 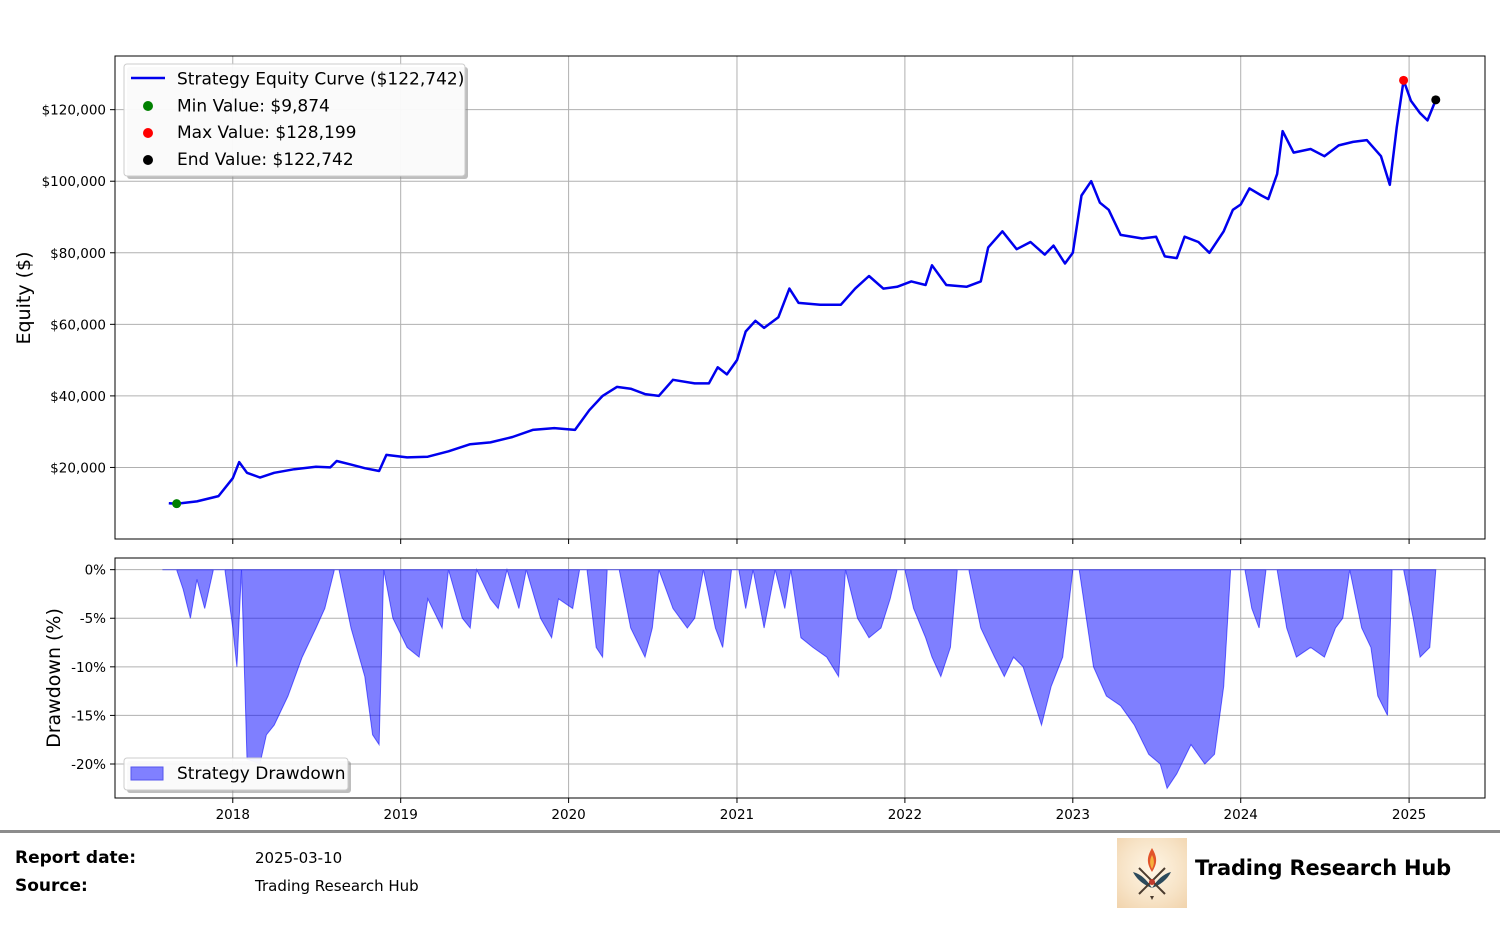 What do you see at coordinates (1404, 80) in the screenshot?
I see `max-value-marker` at bounding box center [1404, 80].